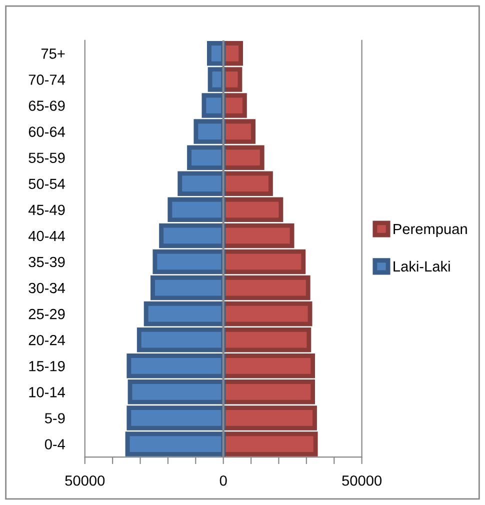 The image size is (485, 505). I want to click on y-tick-label: 10-14, so click(47, 392).